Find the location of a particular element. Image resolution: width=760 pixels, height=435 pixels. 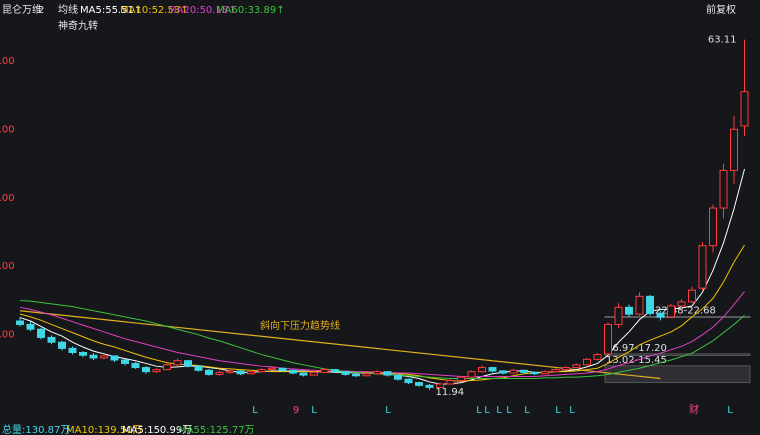

signal-marker: 9 is located at coordinates (296, 410).